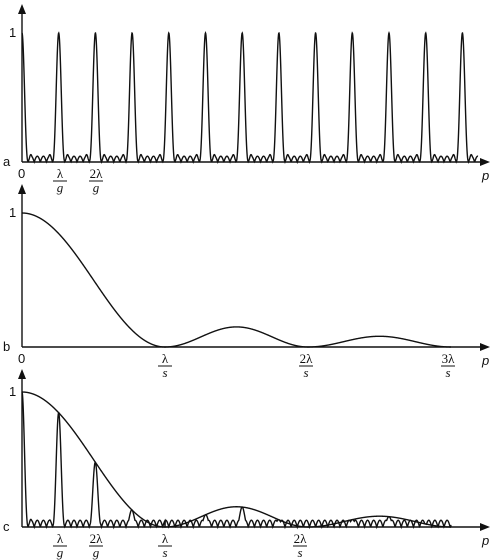 This screenshot has height=560, width=496. Describe the element at coordinates (6, 526) in the screenshot. I see `panel-label: c` at that location.